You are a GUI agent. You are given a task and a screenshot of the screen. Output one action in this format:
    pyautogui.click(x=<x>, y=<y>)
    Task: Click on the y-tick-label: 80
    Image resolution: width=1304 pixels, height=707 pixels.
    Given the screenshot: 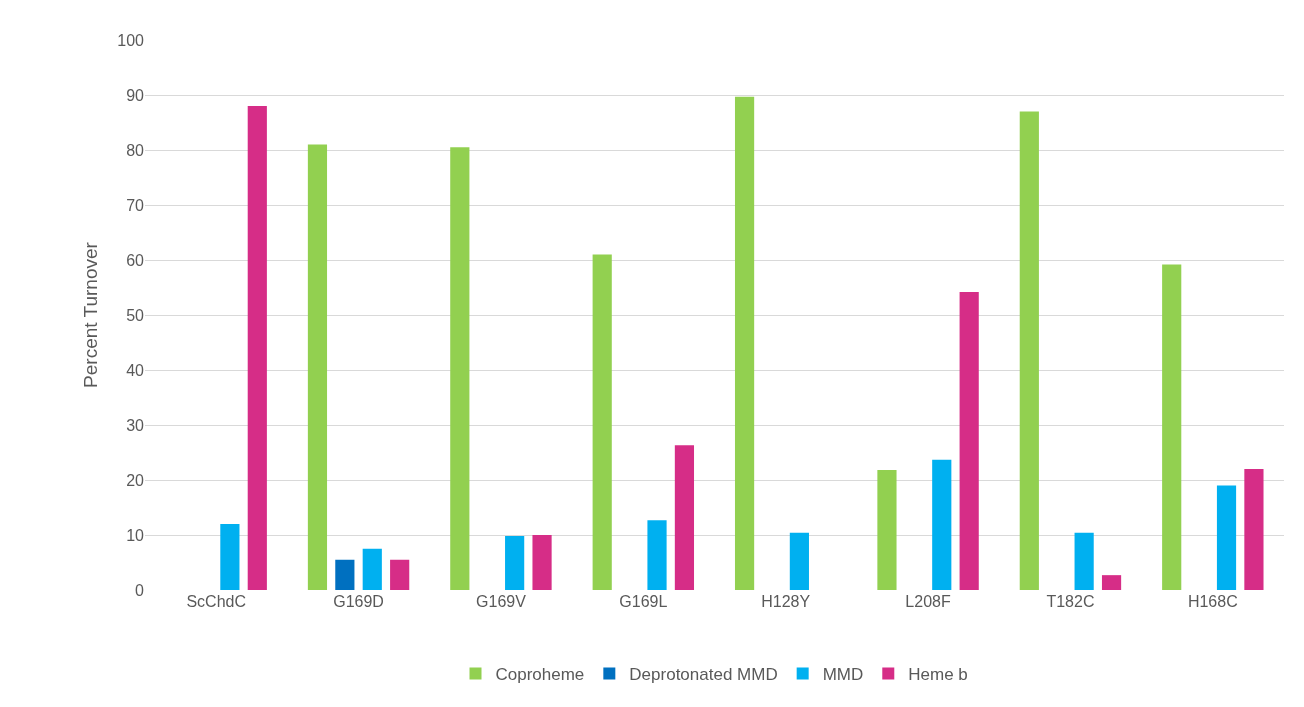 What is the action you would take?
    pyautogui.click(x=135, y=150)
    